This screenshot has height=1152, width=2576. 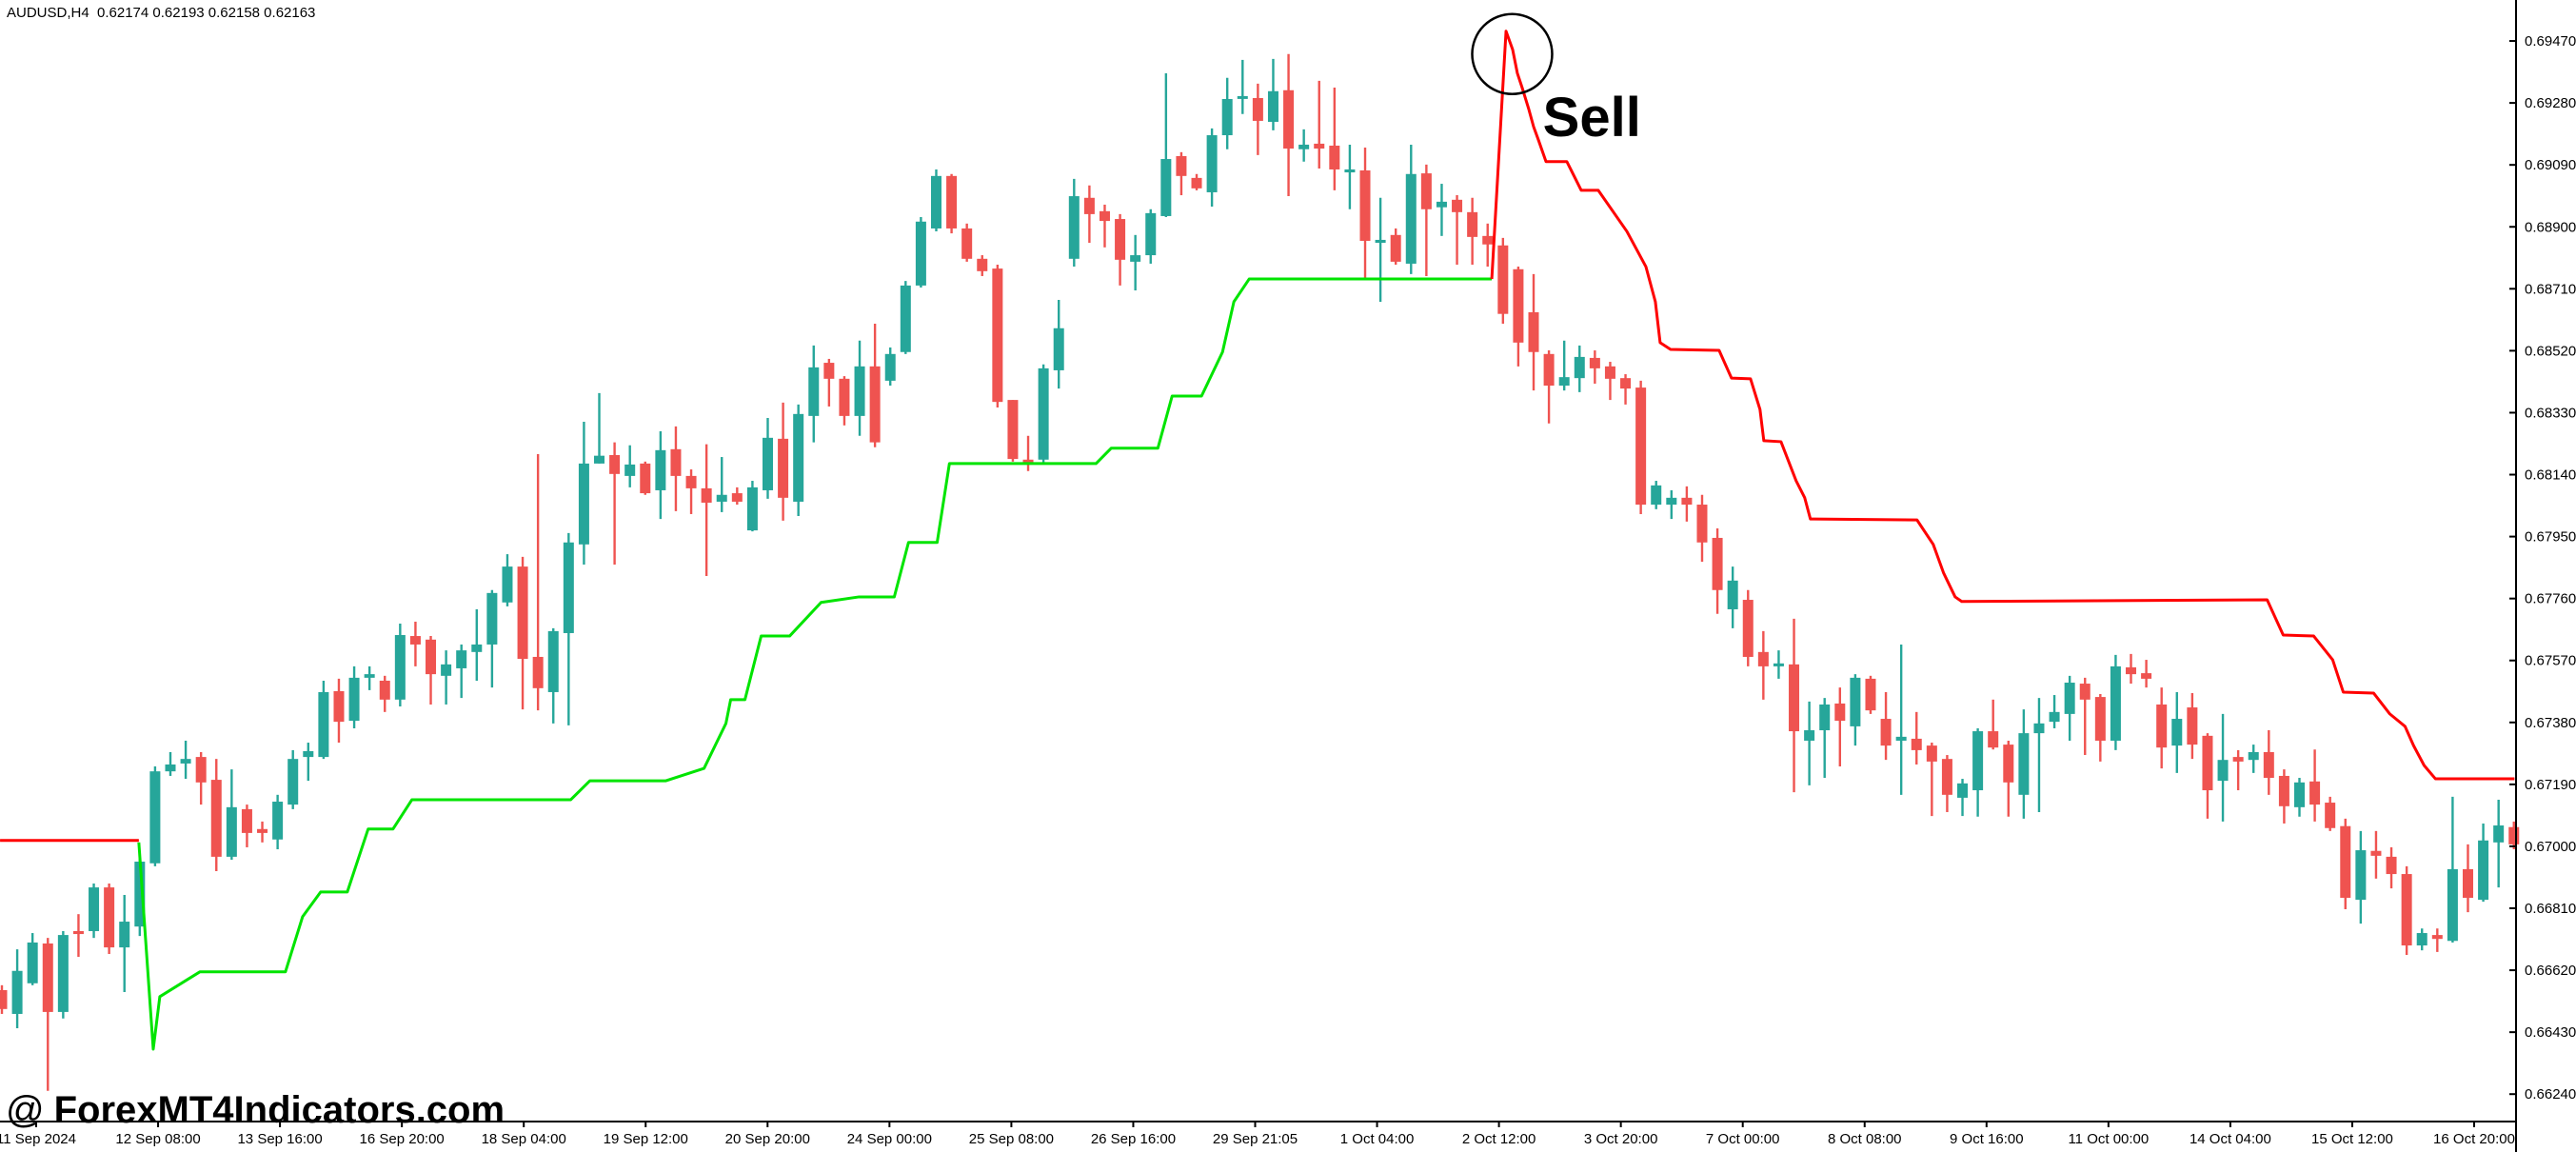 I want to click on time-tick-label: 2 Oct 12:00, so click(x=1499, y=1139).